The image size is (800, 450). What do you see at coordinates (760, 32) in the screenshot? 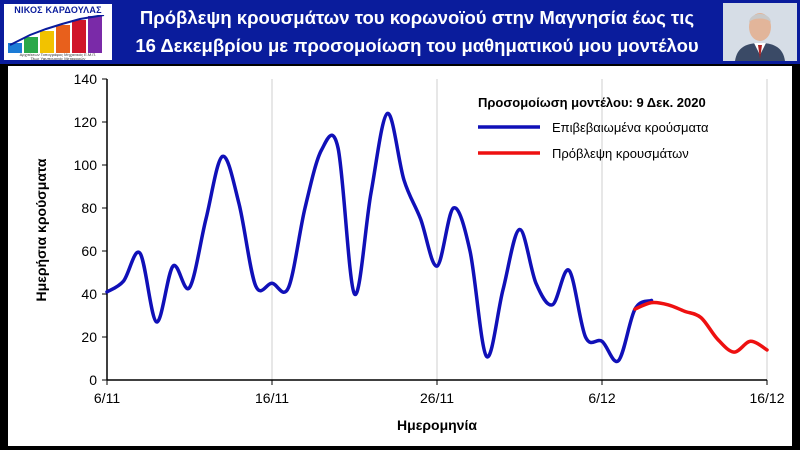
I see `portrait-photo-icon` at bounding box center [760, 32].